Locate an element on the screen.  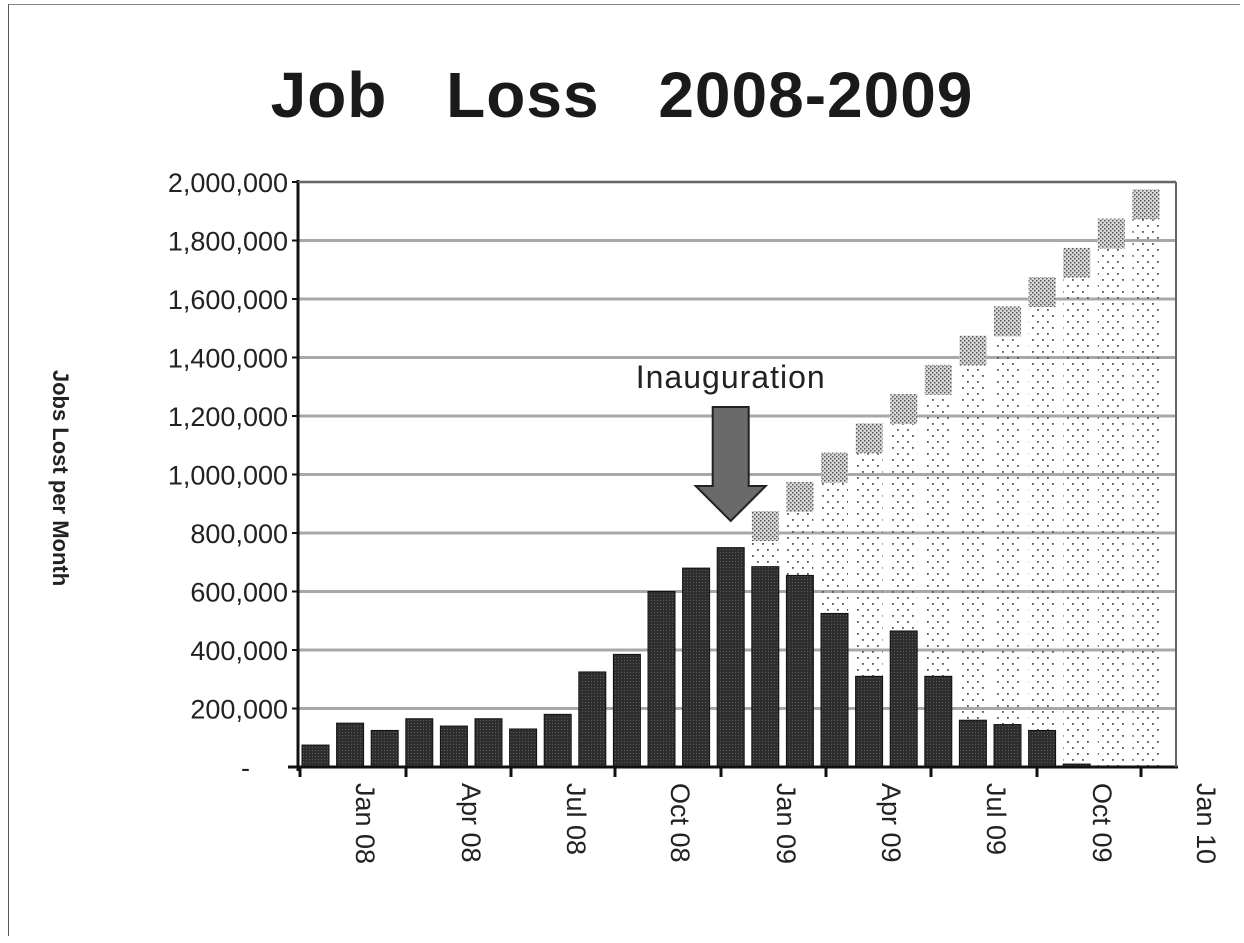
y-tick-label: 1,800,000 is located at coordinates (228, 242).